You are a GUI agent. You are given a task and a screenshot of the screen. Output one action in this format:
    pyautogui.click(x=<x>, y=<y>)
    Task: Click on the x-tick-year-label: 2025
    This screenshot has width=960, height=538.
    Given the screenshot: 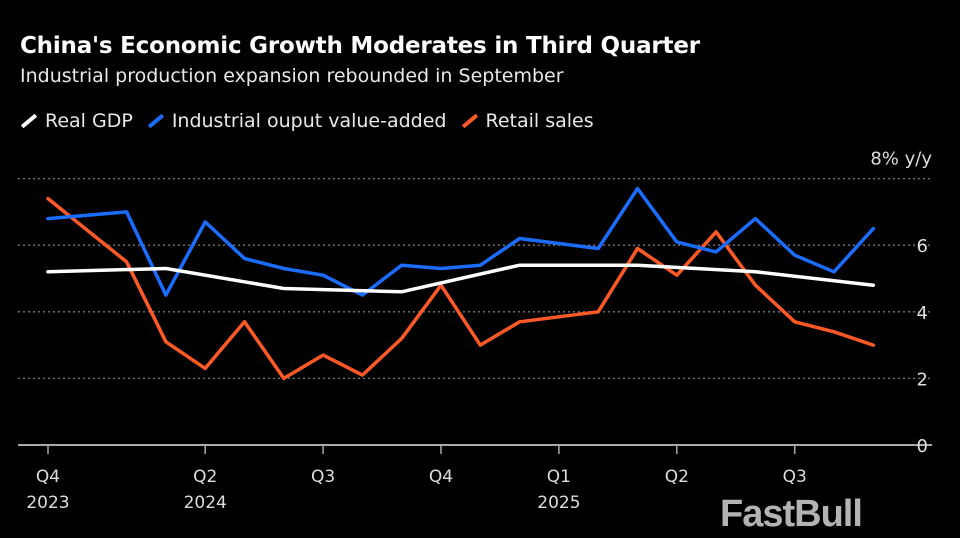 What is the action you would take?
    pyautogui.click(x=558, y=503)
    